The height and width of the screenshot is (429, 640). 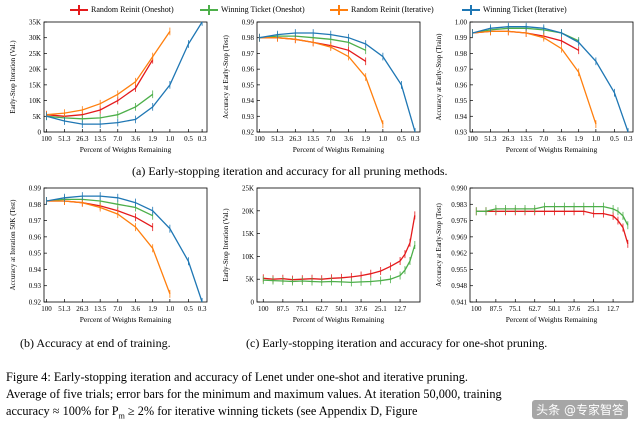 What do you see at coordinates (35, 23) in the screenshot?
I see `y-tick-label: 35K` at bounding box center [35, 23].